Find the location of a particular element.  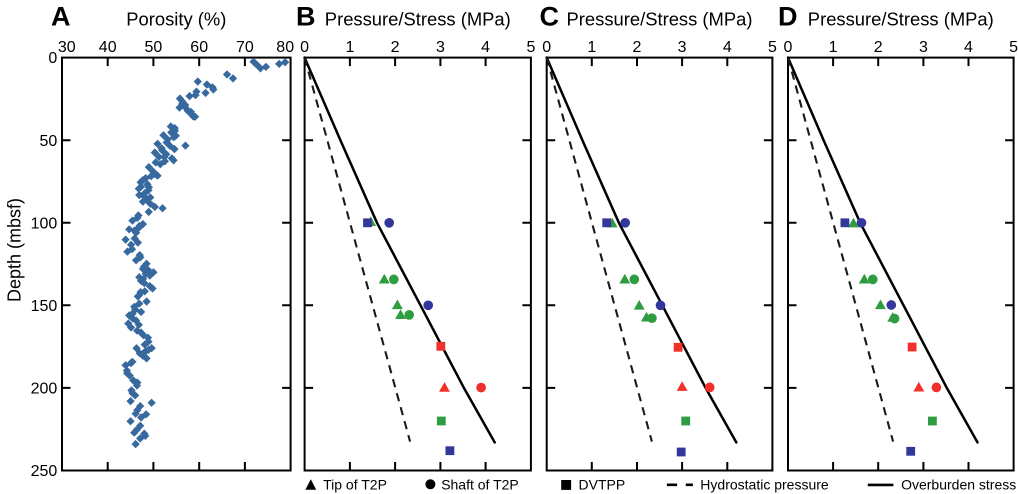

svg-text: 100 is located at coordinates (44, 223).